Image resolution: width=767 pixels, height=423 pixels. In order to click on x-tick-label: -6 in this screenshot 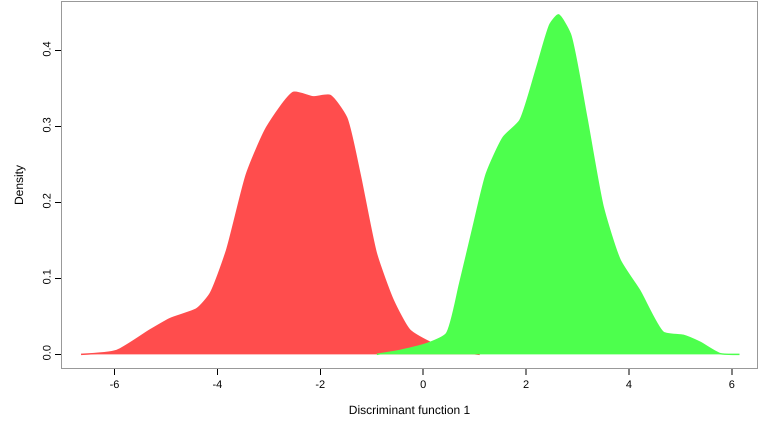, I will do `click(115, 385)`.